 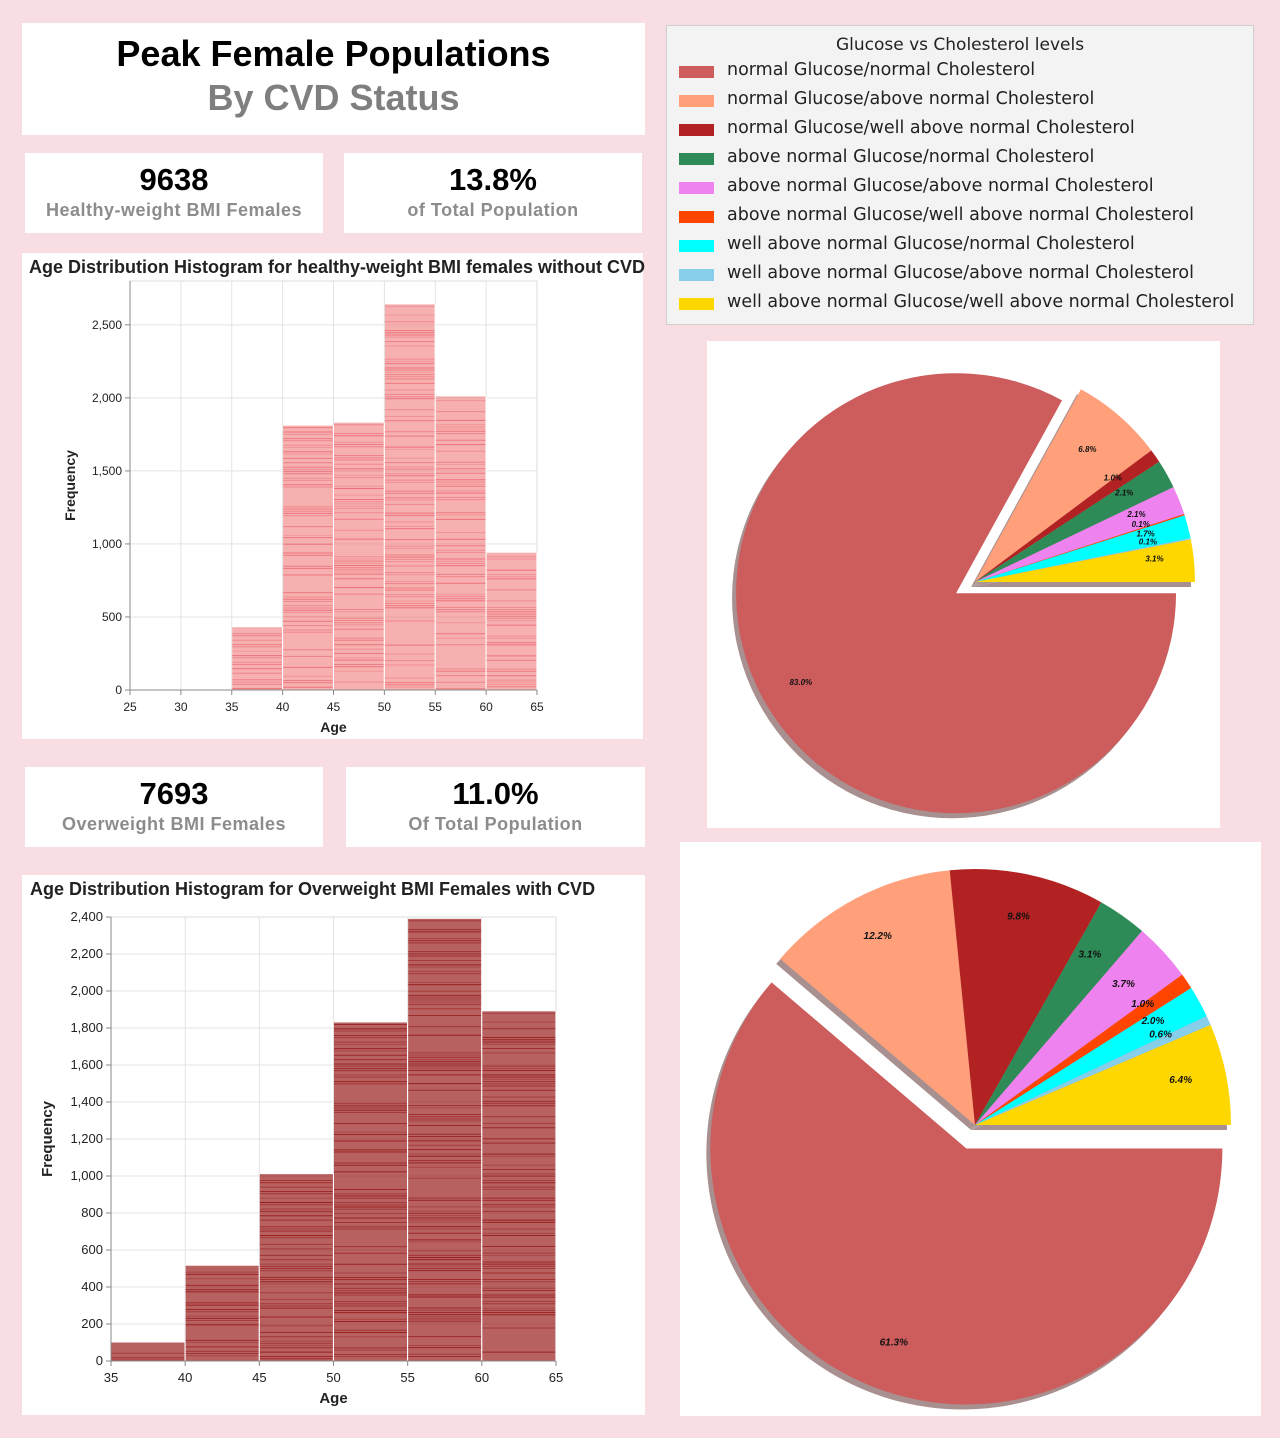 I want to click on pie-card-healthy: 83.0% 6.8% 1.0% 2.1% 2.1% 0.1% 1.7% 0.1% 3.1%, so click(x=963, y=584).